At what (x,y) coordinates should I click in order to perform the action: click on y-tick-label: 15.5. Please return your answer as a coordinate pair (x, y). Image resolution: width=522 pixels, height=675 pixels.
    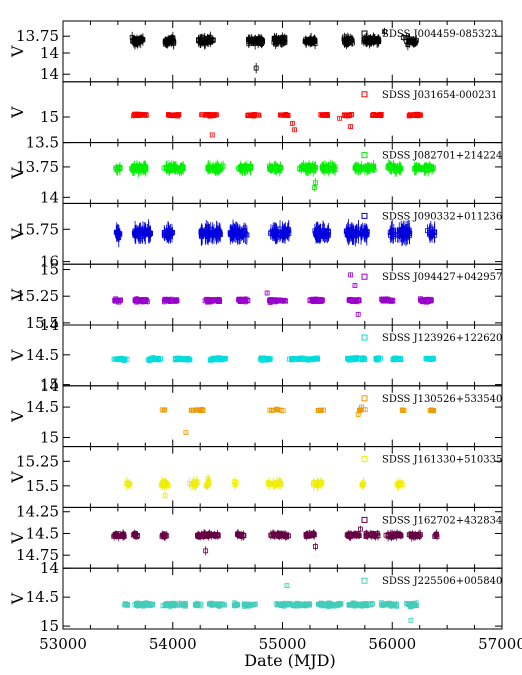
    Looking at the image, I should click on (42, 486).